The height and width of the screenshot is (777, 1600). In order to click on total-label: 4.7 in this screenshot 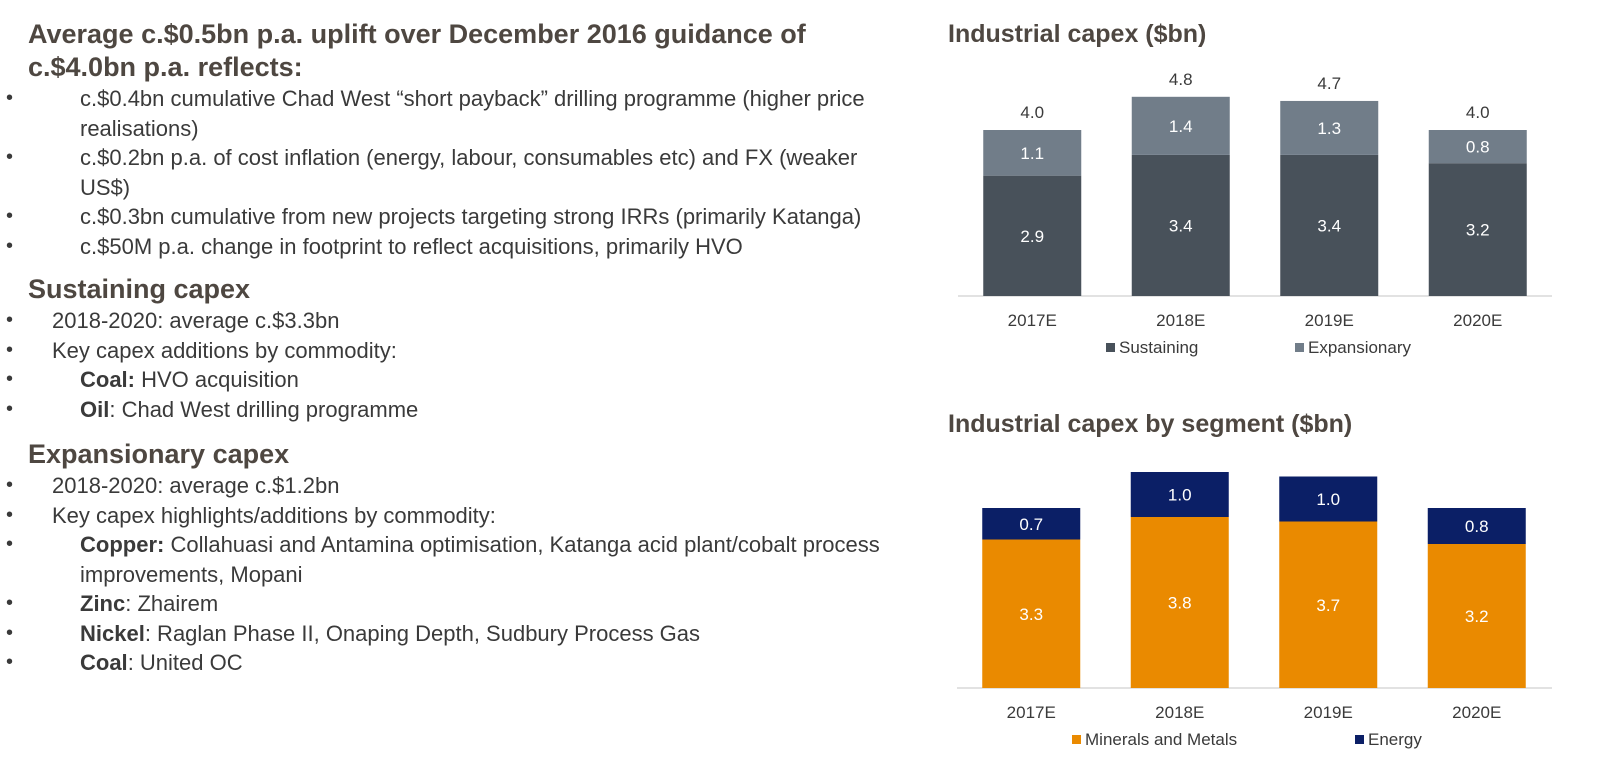, I will do `click(1329, 83)`.